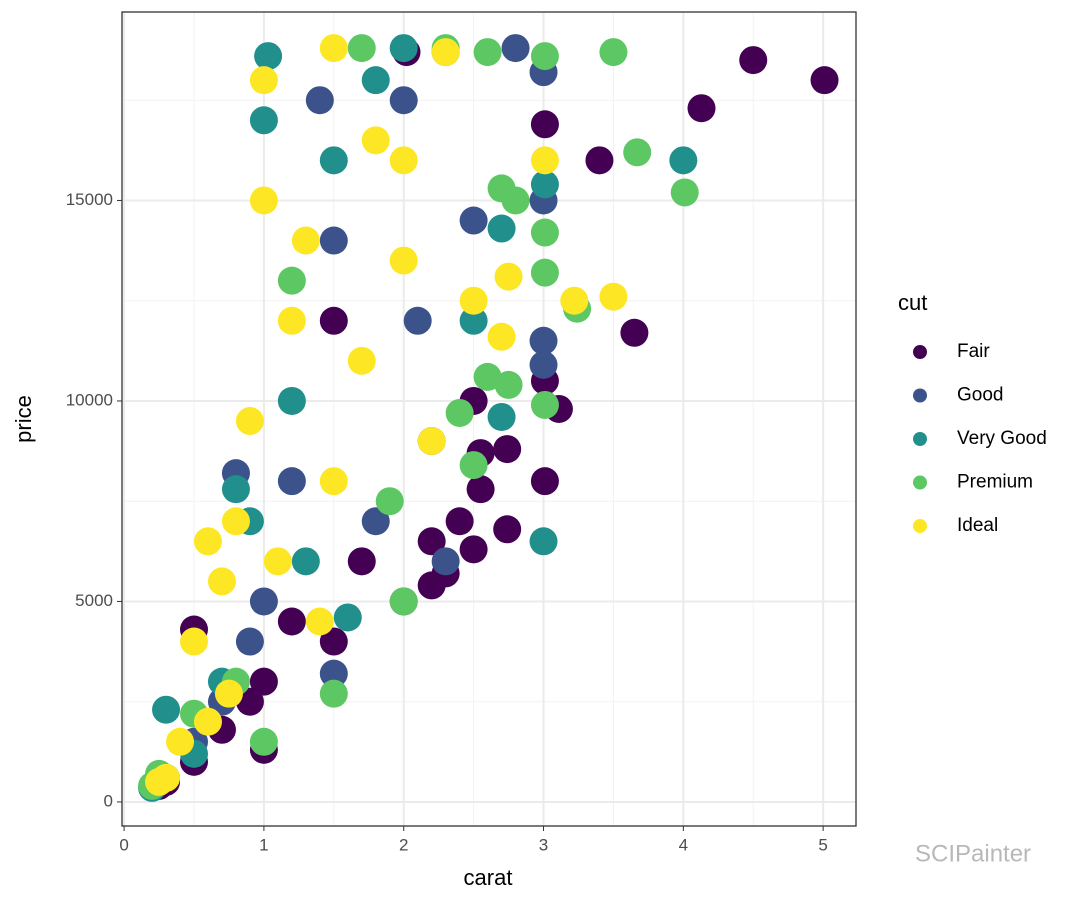  I want to click on y-tick-label: 15000, so click(89, 199).